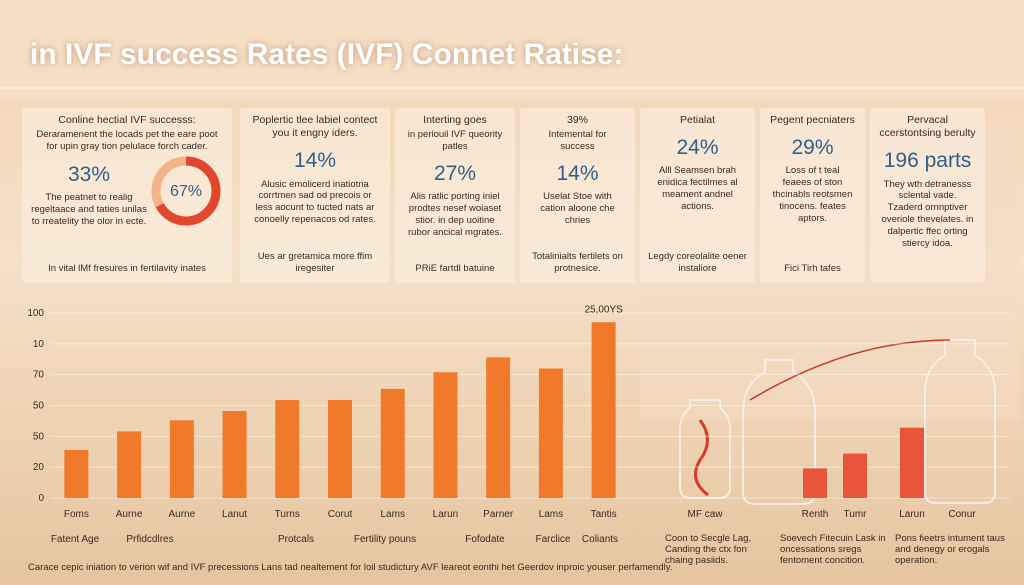 This screenshot has height=585, width=1024. I want to click on group-label: Coliants, so click(600, 539).